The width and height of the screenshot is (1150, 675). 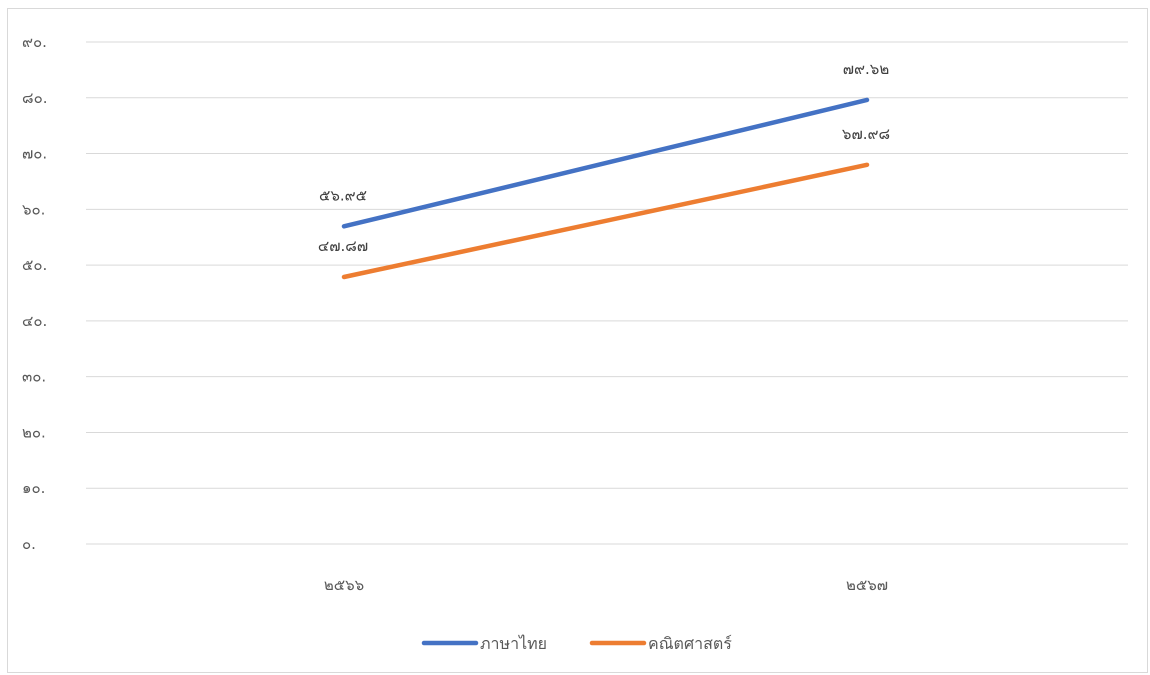 What do you see at coordinates (343, 195) in the screenshot?
I see `data-label: ๕๖.๙๕` at bounding box center [343, 195].